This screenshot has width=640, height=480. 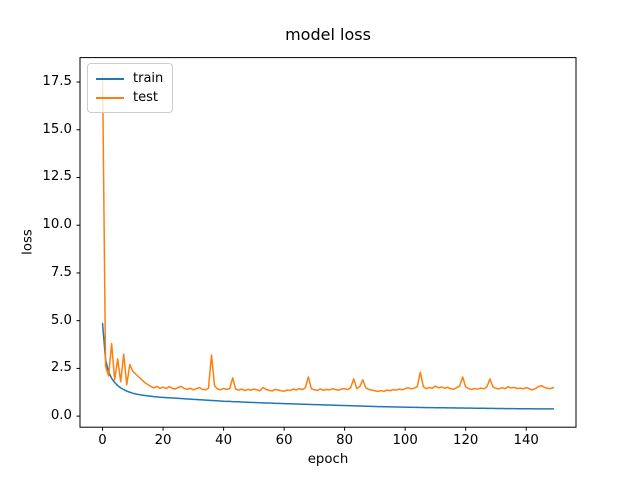 What do you see at coordinates (102, 440) in the screenshot?
I see `x-tick-label: 0` at bounding box center [102, 440].